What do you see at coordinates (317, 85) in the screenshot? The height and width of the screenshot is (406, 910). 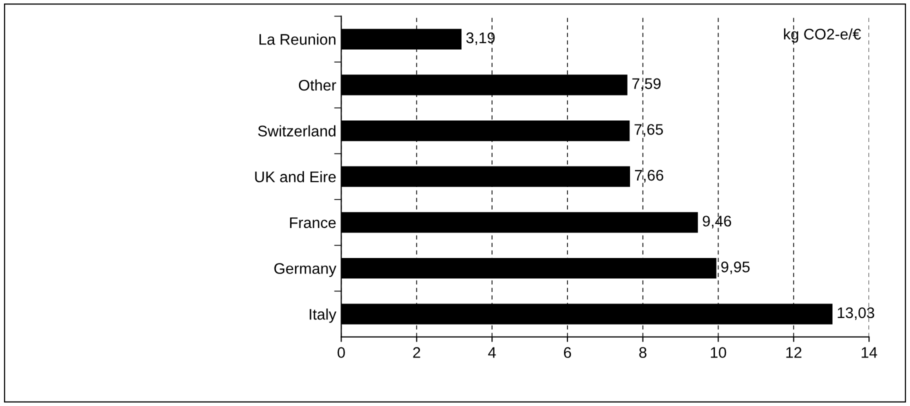 I see `y-tick-label: Other` at bounding box center [317, 85].